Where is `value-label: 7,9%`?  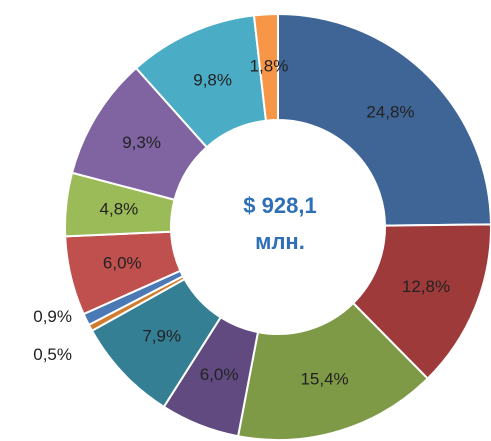
value-label: 7,9% is located at coordinates (161, 335).